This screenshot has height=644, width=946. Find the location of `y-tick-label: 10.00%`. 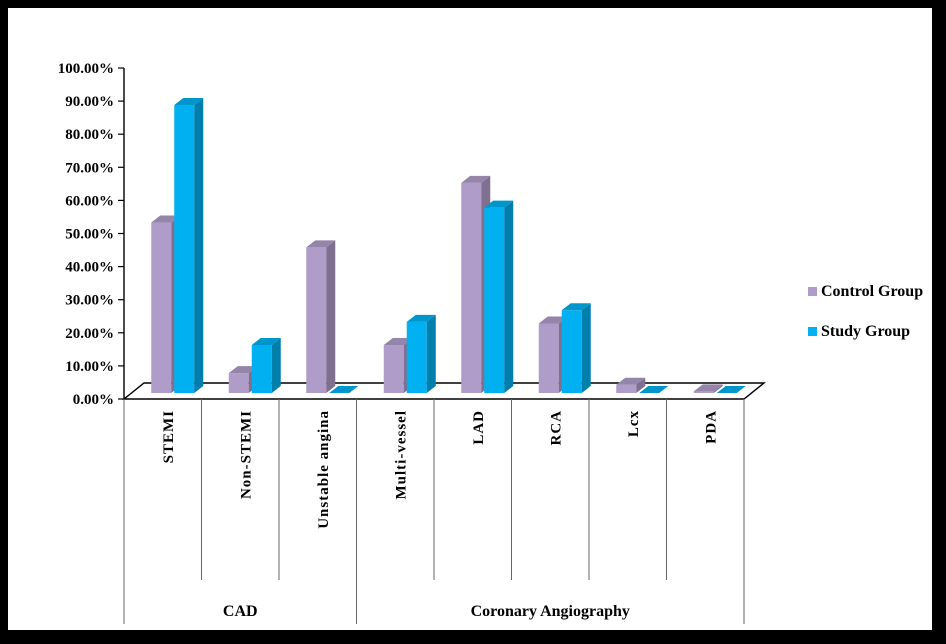

y-tick-label: 10.00% is located at coordinates (89, 367).